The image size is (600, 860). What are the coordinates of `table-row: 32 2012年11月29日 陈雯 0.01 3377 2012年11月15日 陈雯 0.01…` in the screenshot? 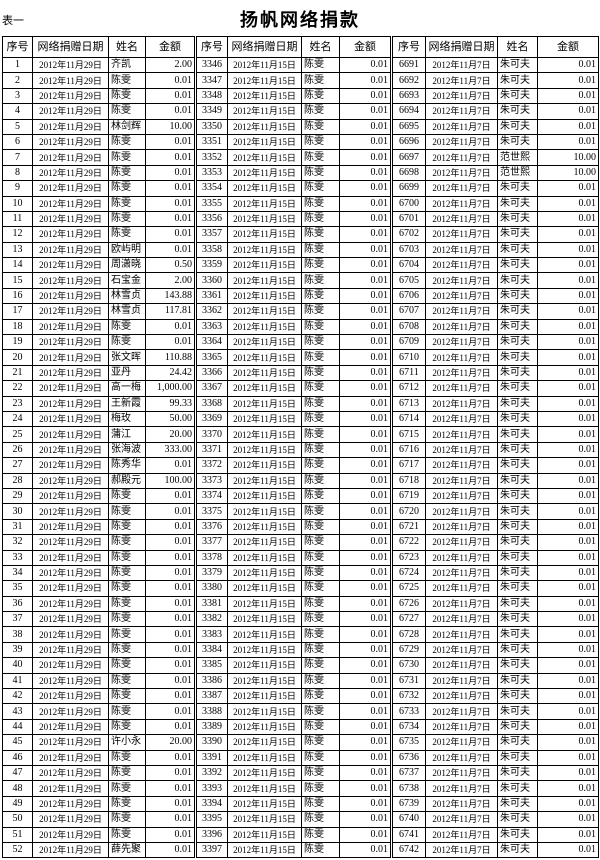 It's located at (300, 542).